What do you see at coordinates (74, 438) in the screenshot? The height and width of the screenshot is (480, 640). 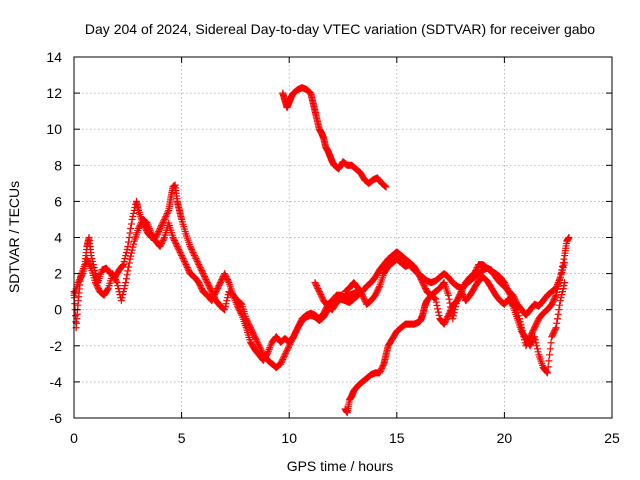 I see `x-tick-label-0: 0` at bounding box center [74, 438].